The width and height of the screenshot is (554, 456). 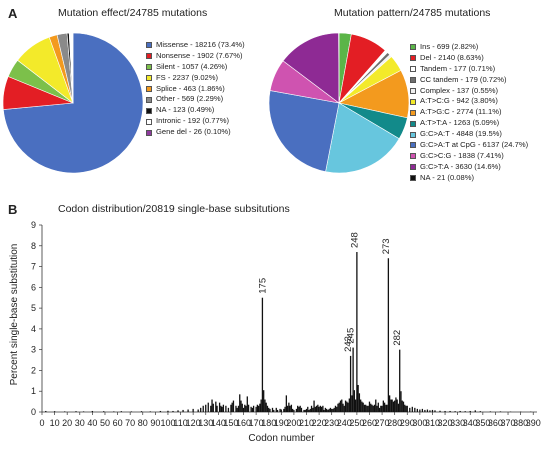 What do you see at coordinates (268, 423) in the screenshot?
I see `x-tick-label: 180` at bounding box center [268, 423].